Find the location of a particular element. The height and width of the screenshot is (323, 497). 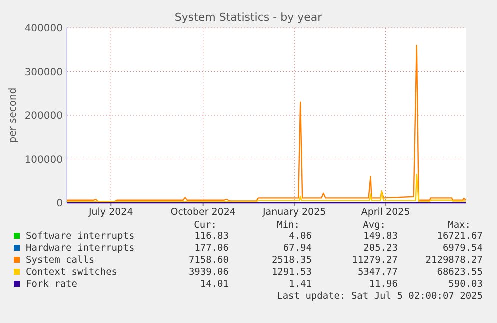

text: 2518.35 is located at coordinates (292, 260).